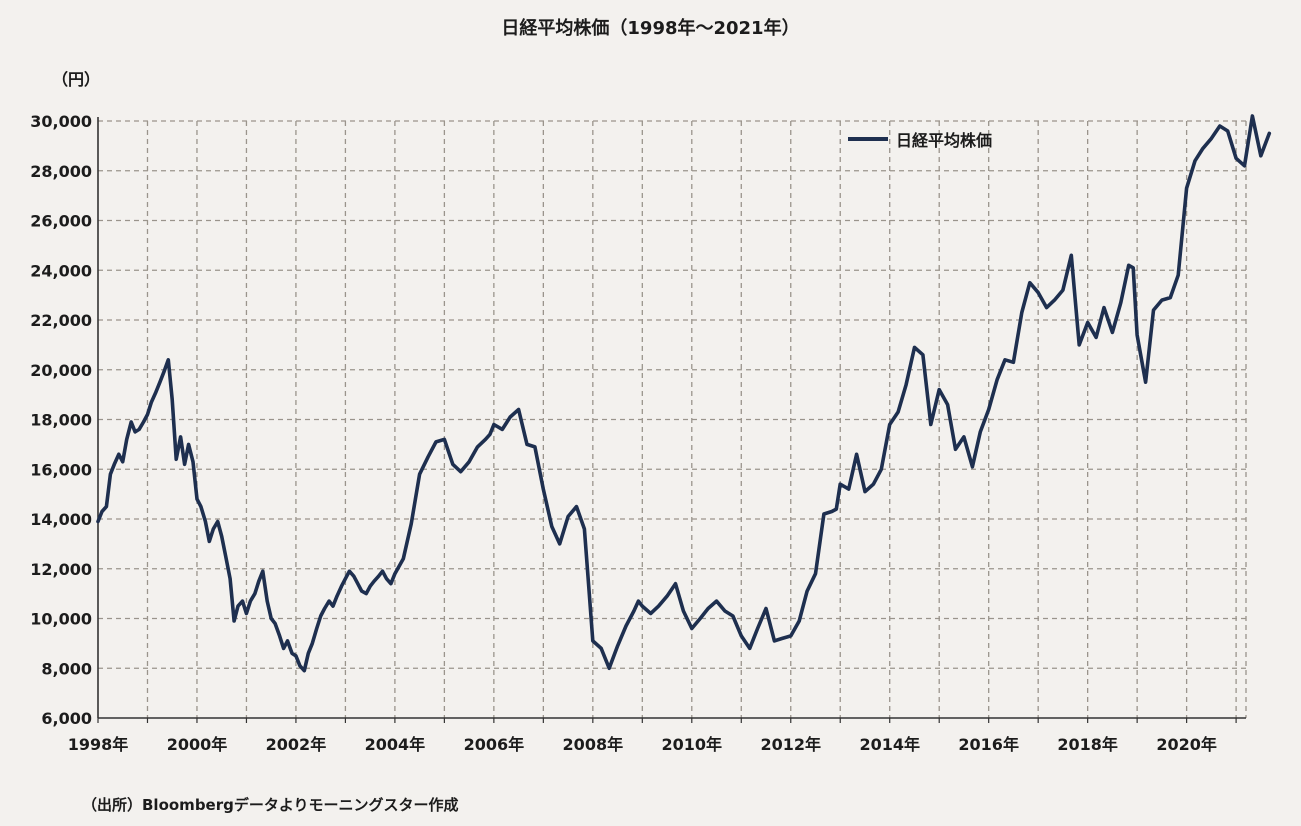 This screenshot has width=1301, height=826. Describe the element at coordinates (61, 270) in the screenshot. I see `y-tick-label: 24,000` at that location.